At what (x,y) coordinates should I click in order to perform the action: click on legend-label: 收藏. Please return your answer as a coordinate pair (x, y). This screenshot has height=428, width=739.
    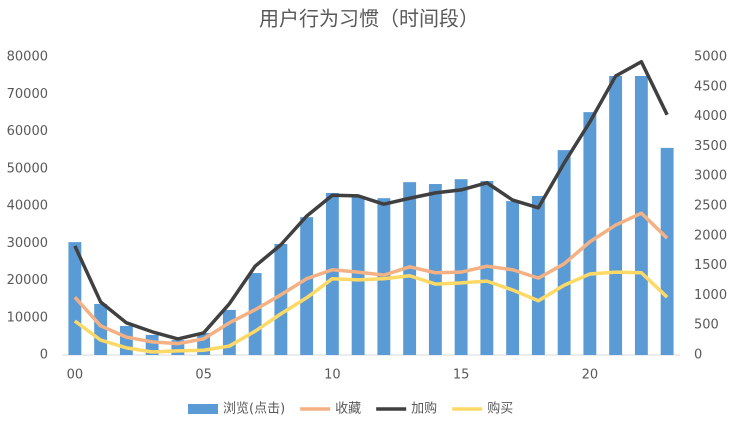
    Looking at the image, I should click on (348, 409).